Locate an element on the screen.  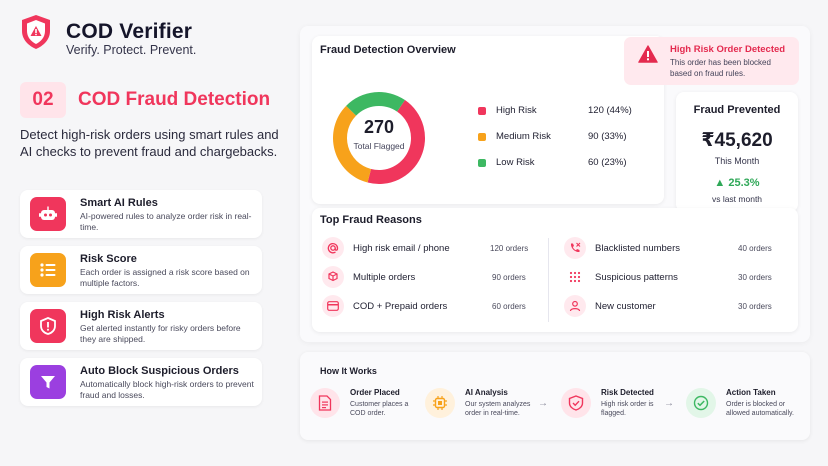
reason-new-customer: New customer is located at coordinates (610, 306).